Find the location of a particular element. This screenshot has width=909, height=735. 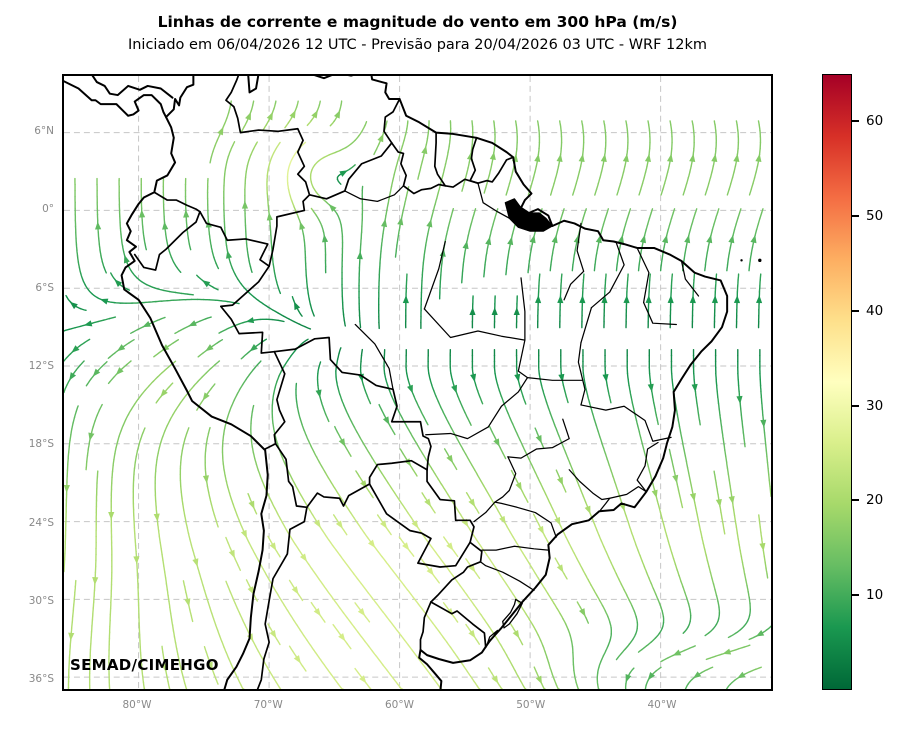

colorbar-tick-mark is located at coordinates (855, 595).